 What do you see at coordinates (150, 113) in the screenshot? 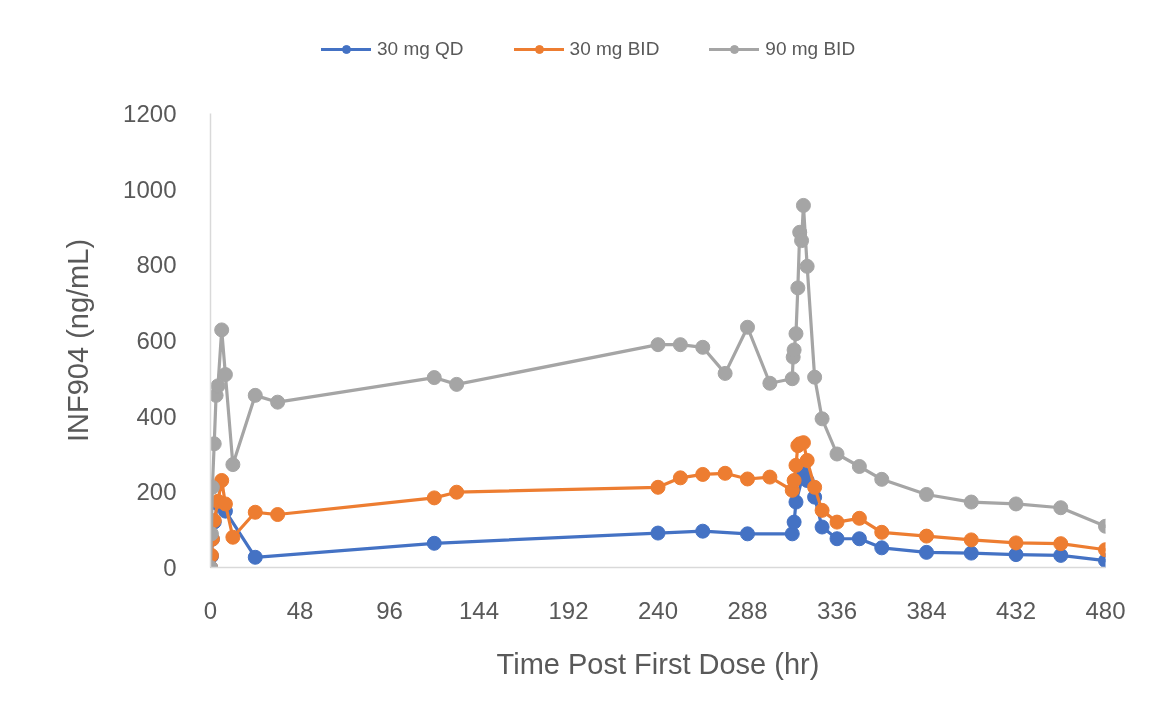
I see `y-tick-label: 1200` at bounding box center [150, 113].